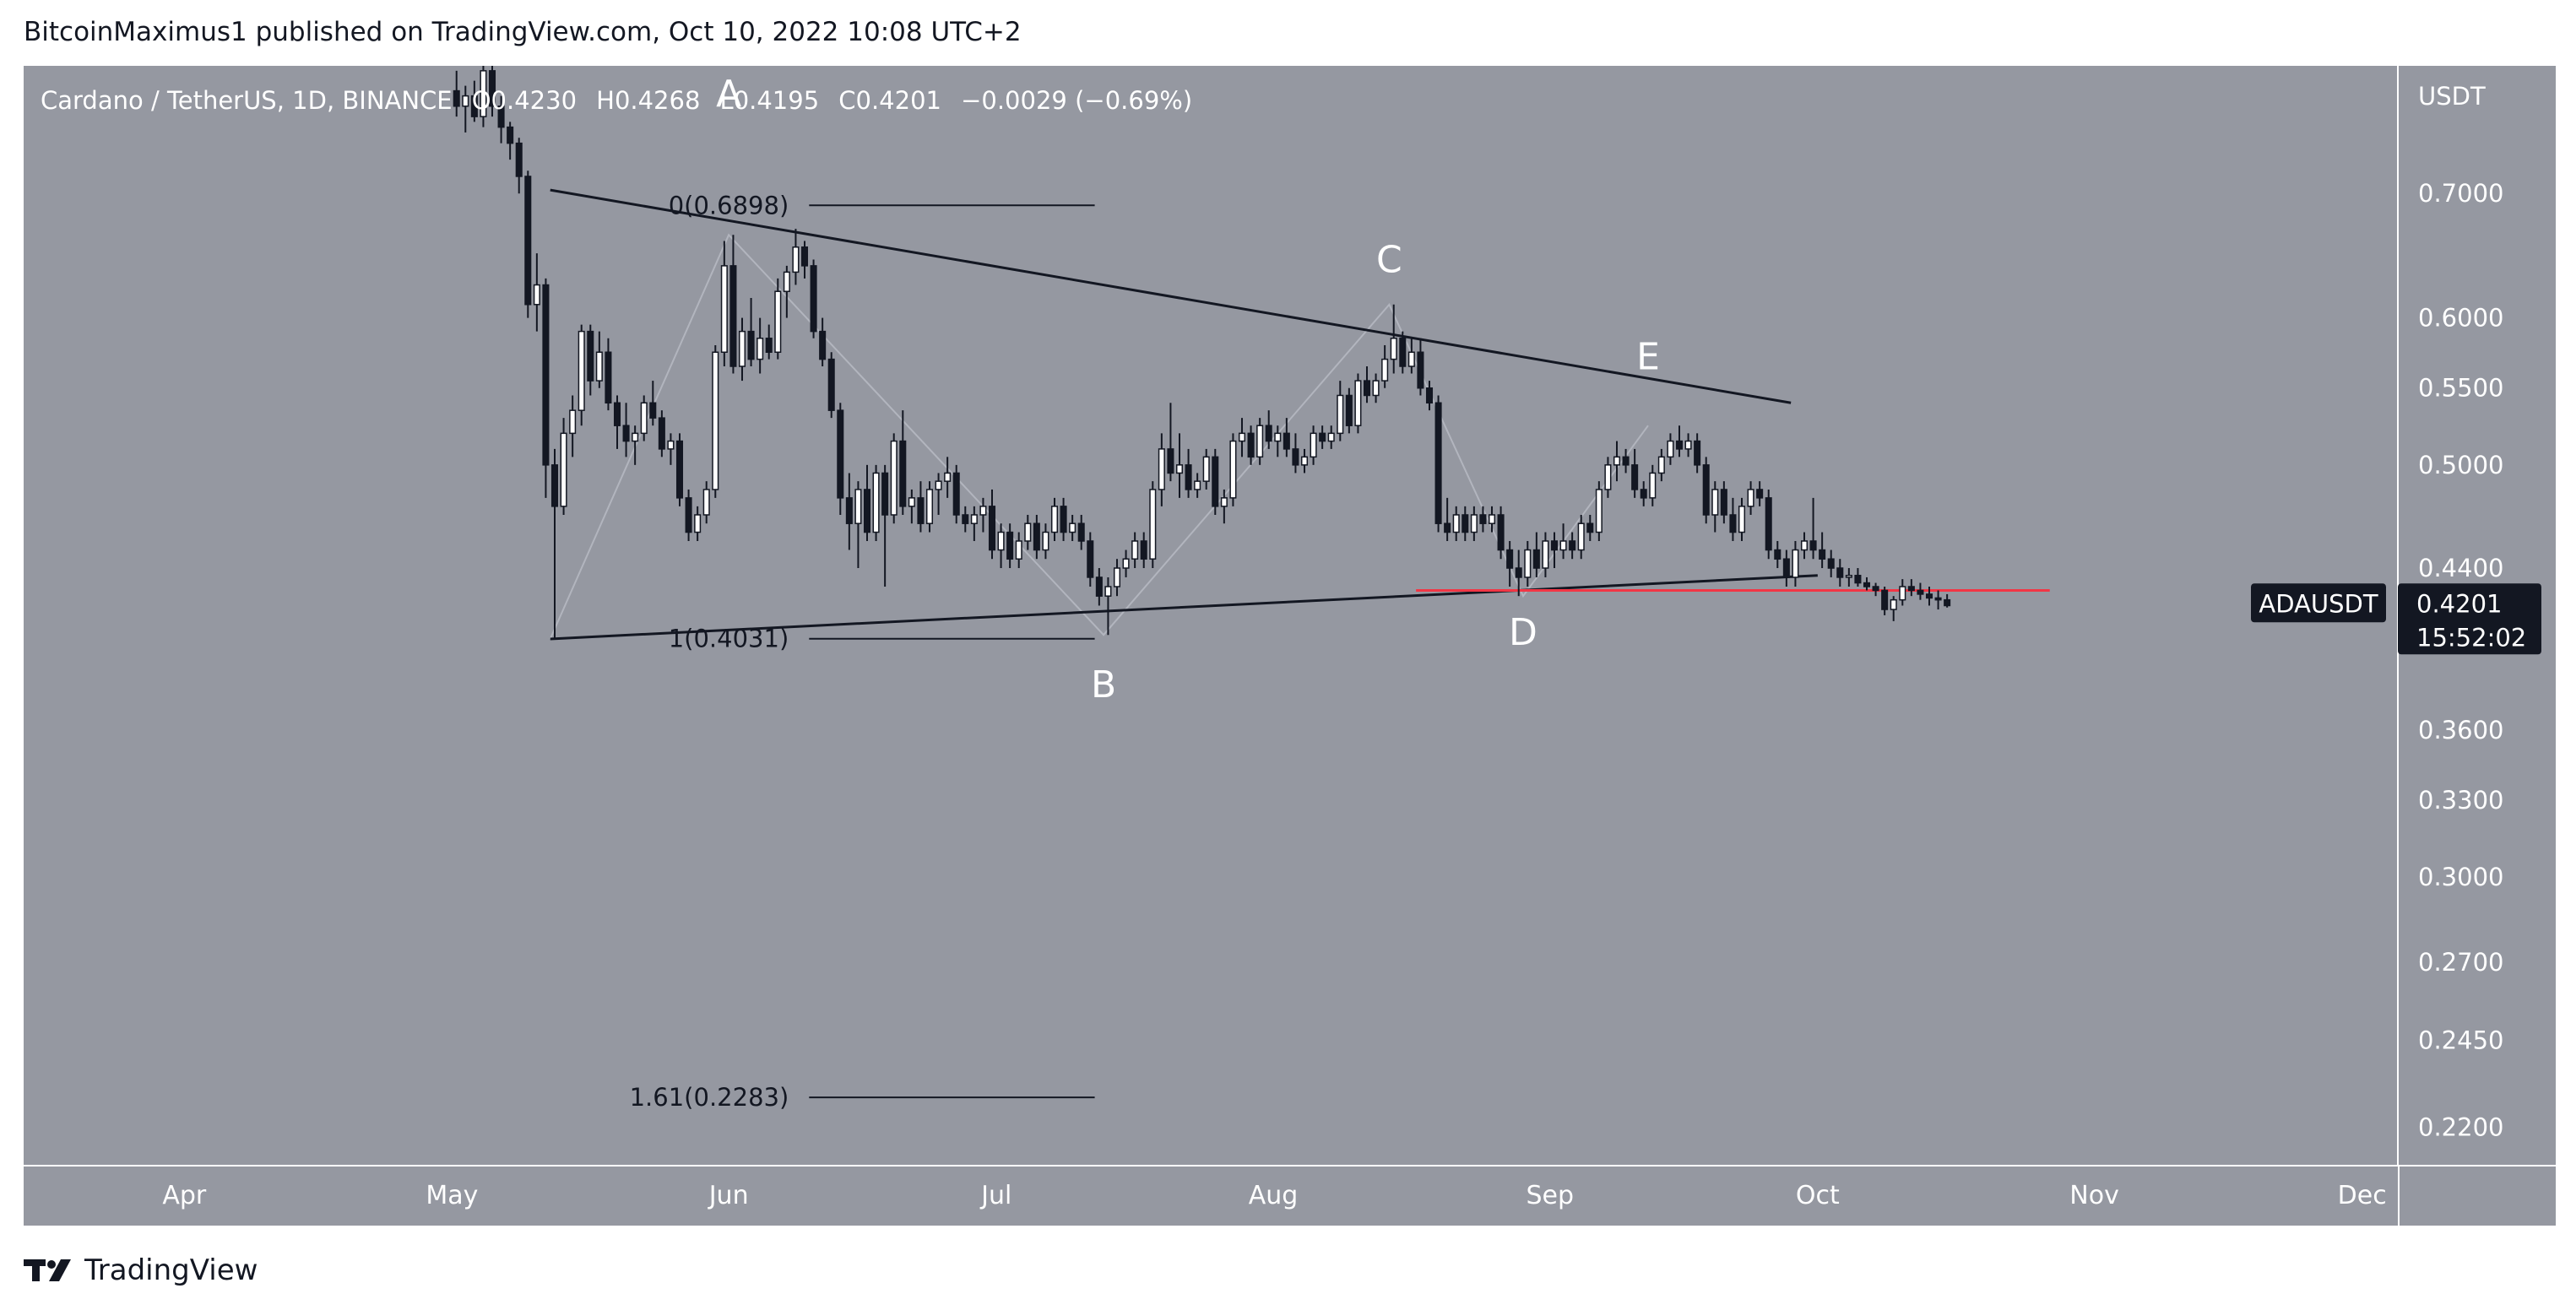  What do you see at coordinates (2318, 603) in the screenshot?
I see `symbol-tag: ADAUSDT` at bounding box center [2318, 603].